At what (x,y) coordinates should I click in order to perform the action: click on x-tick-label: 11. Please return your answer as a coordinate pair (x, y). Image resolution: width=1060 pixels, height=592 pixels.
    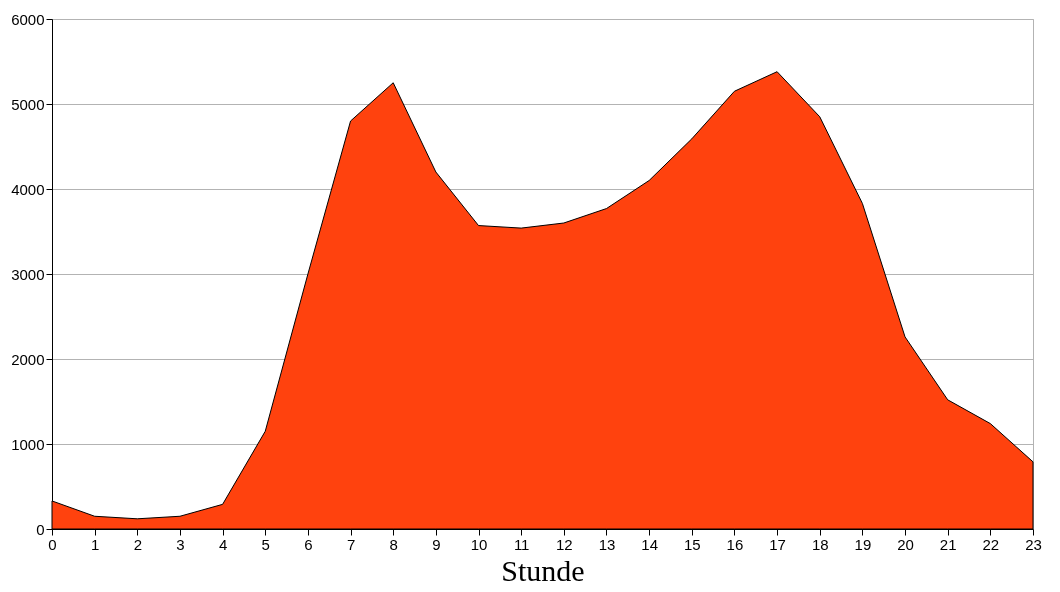
    Looking at the image, I should click on (521, 544).